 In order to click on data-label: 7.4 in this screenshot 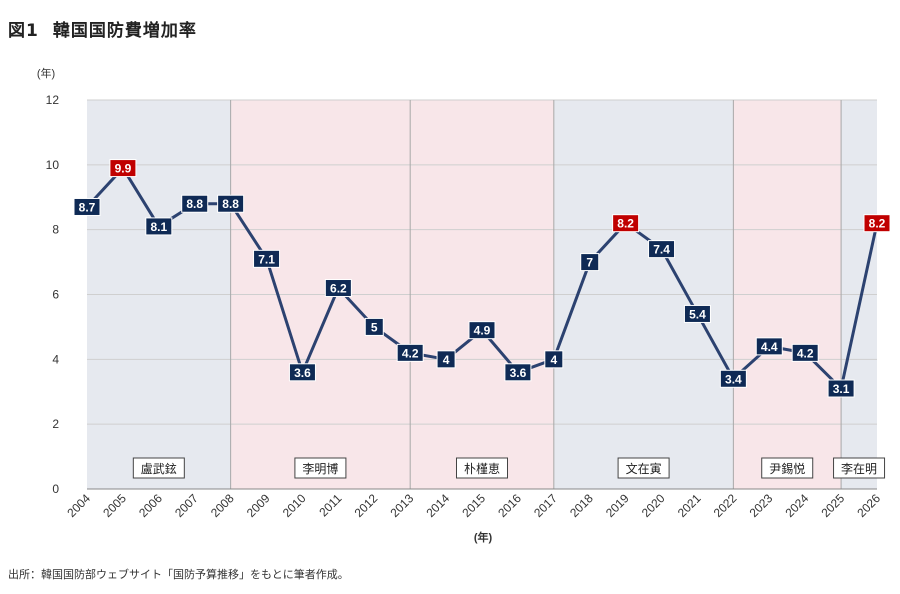, I will do `click(661, 250)`.